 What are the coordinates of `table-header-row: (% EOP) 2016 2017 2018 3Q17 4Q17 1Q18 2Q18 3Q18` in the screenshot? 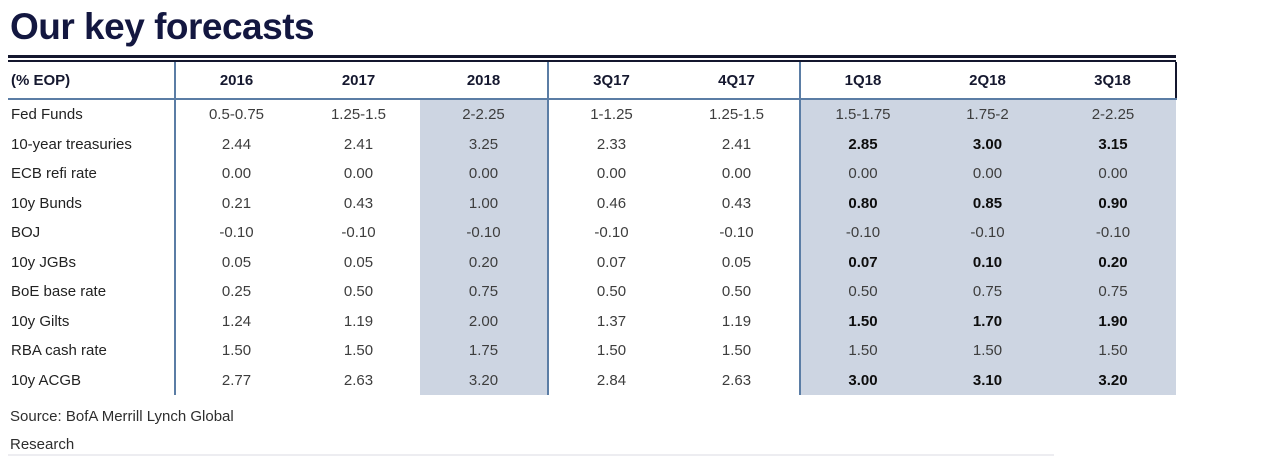 It's located at (592, 81).